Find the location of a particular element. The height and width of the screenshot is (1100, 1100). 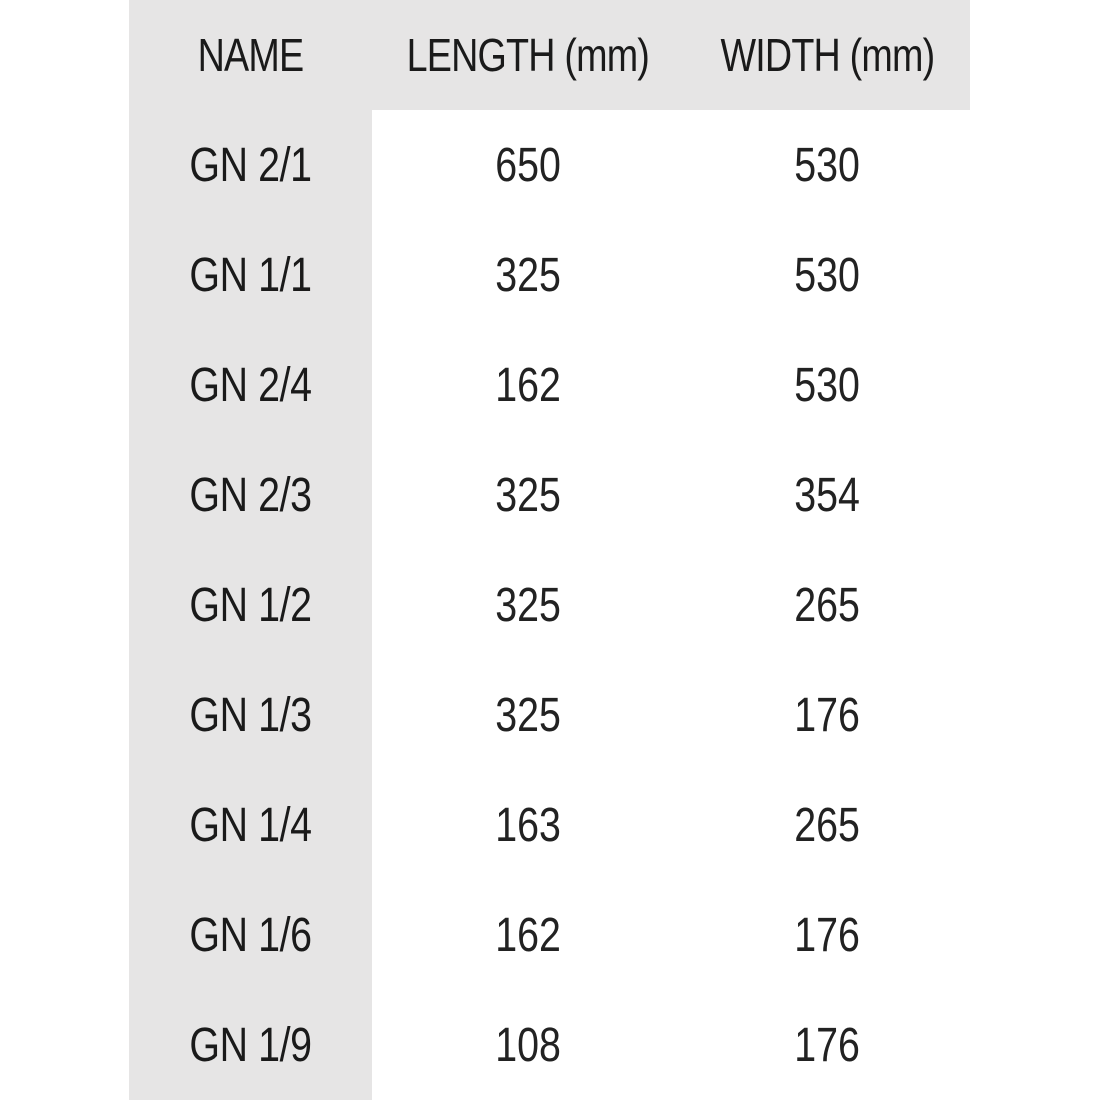

table-row: GN 1/4 163 265 is located at coordinates (549, 825).